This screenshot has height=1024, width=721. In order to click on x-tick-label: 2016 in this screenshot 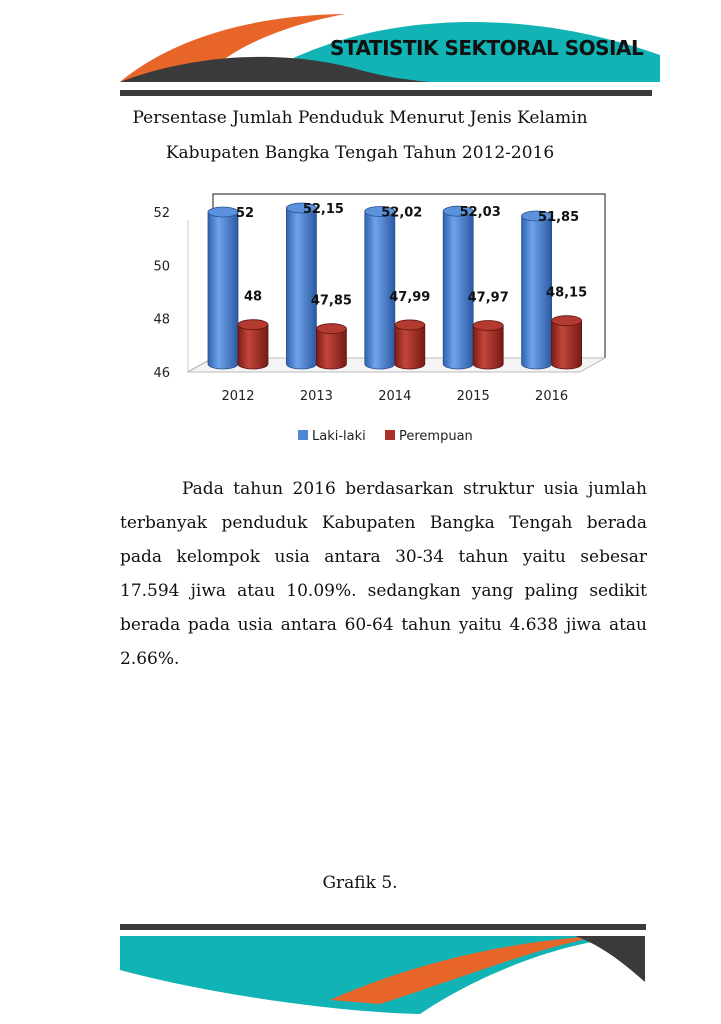, I will do `click(551, 396)`.